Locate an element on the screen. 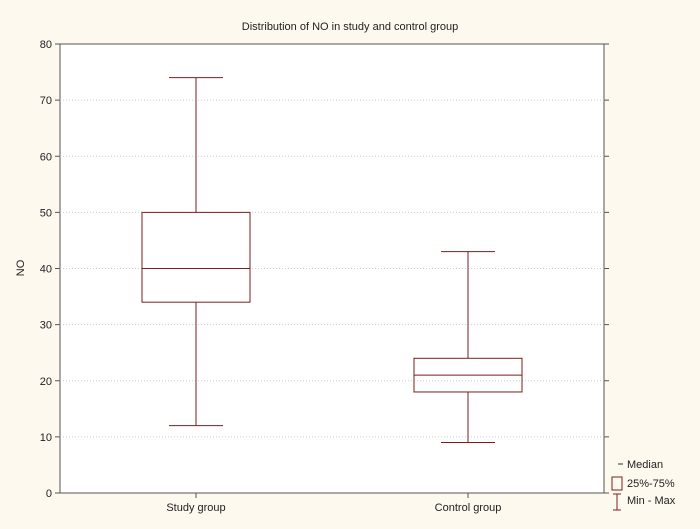 The image size is (700, 529). legend-label-box: 25%-75% is located at coordinates (651, 484).